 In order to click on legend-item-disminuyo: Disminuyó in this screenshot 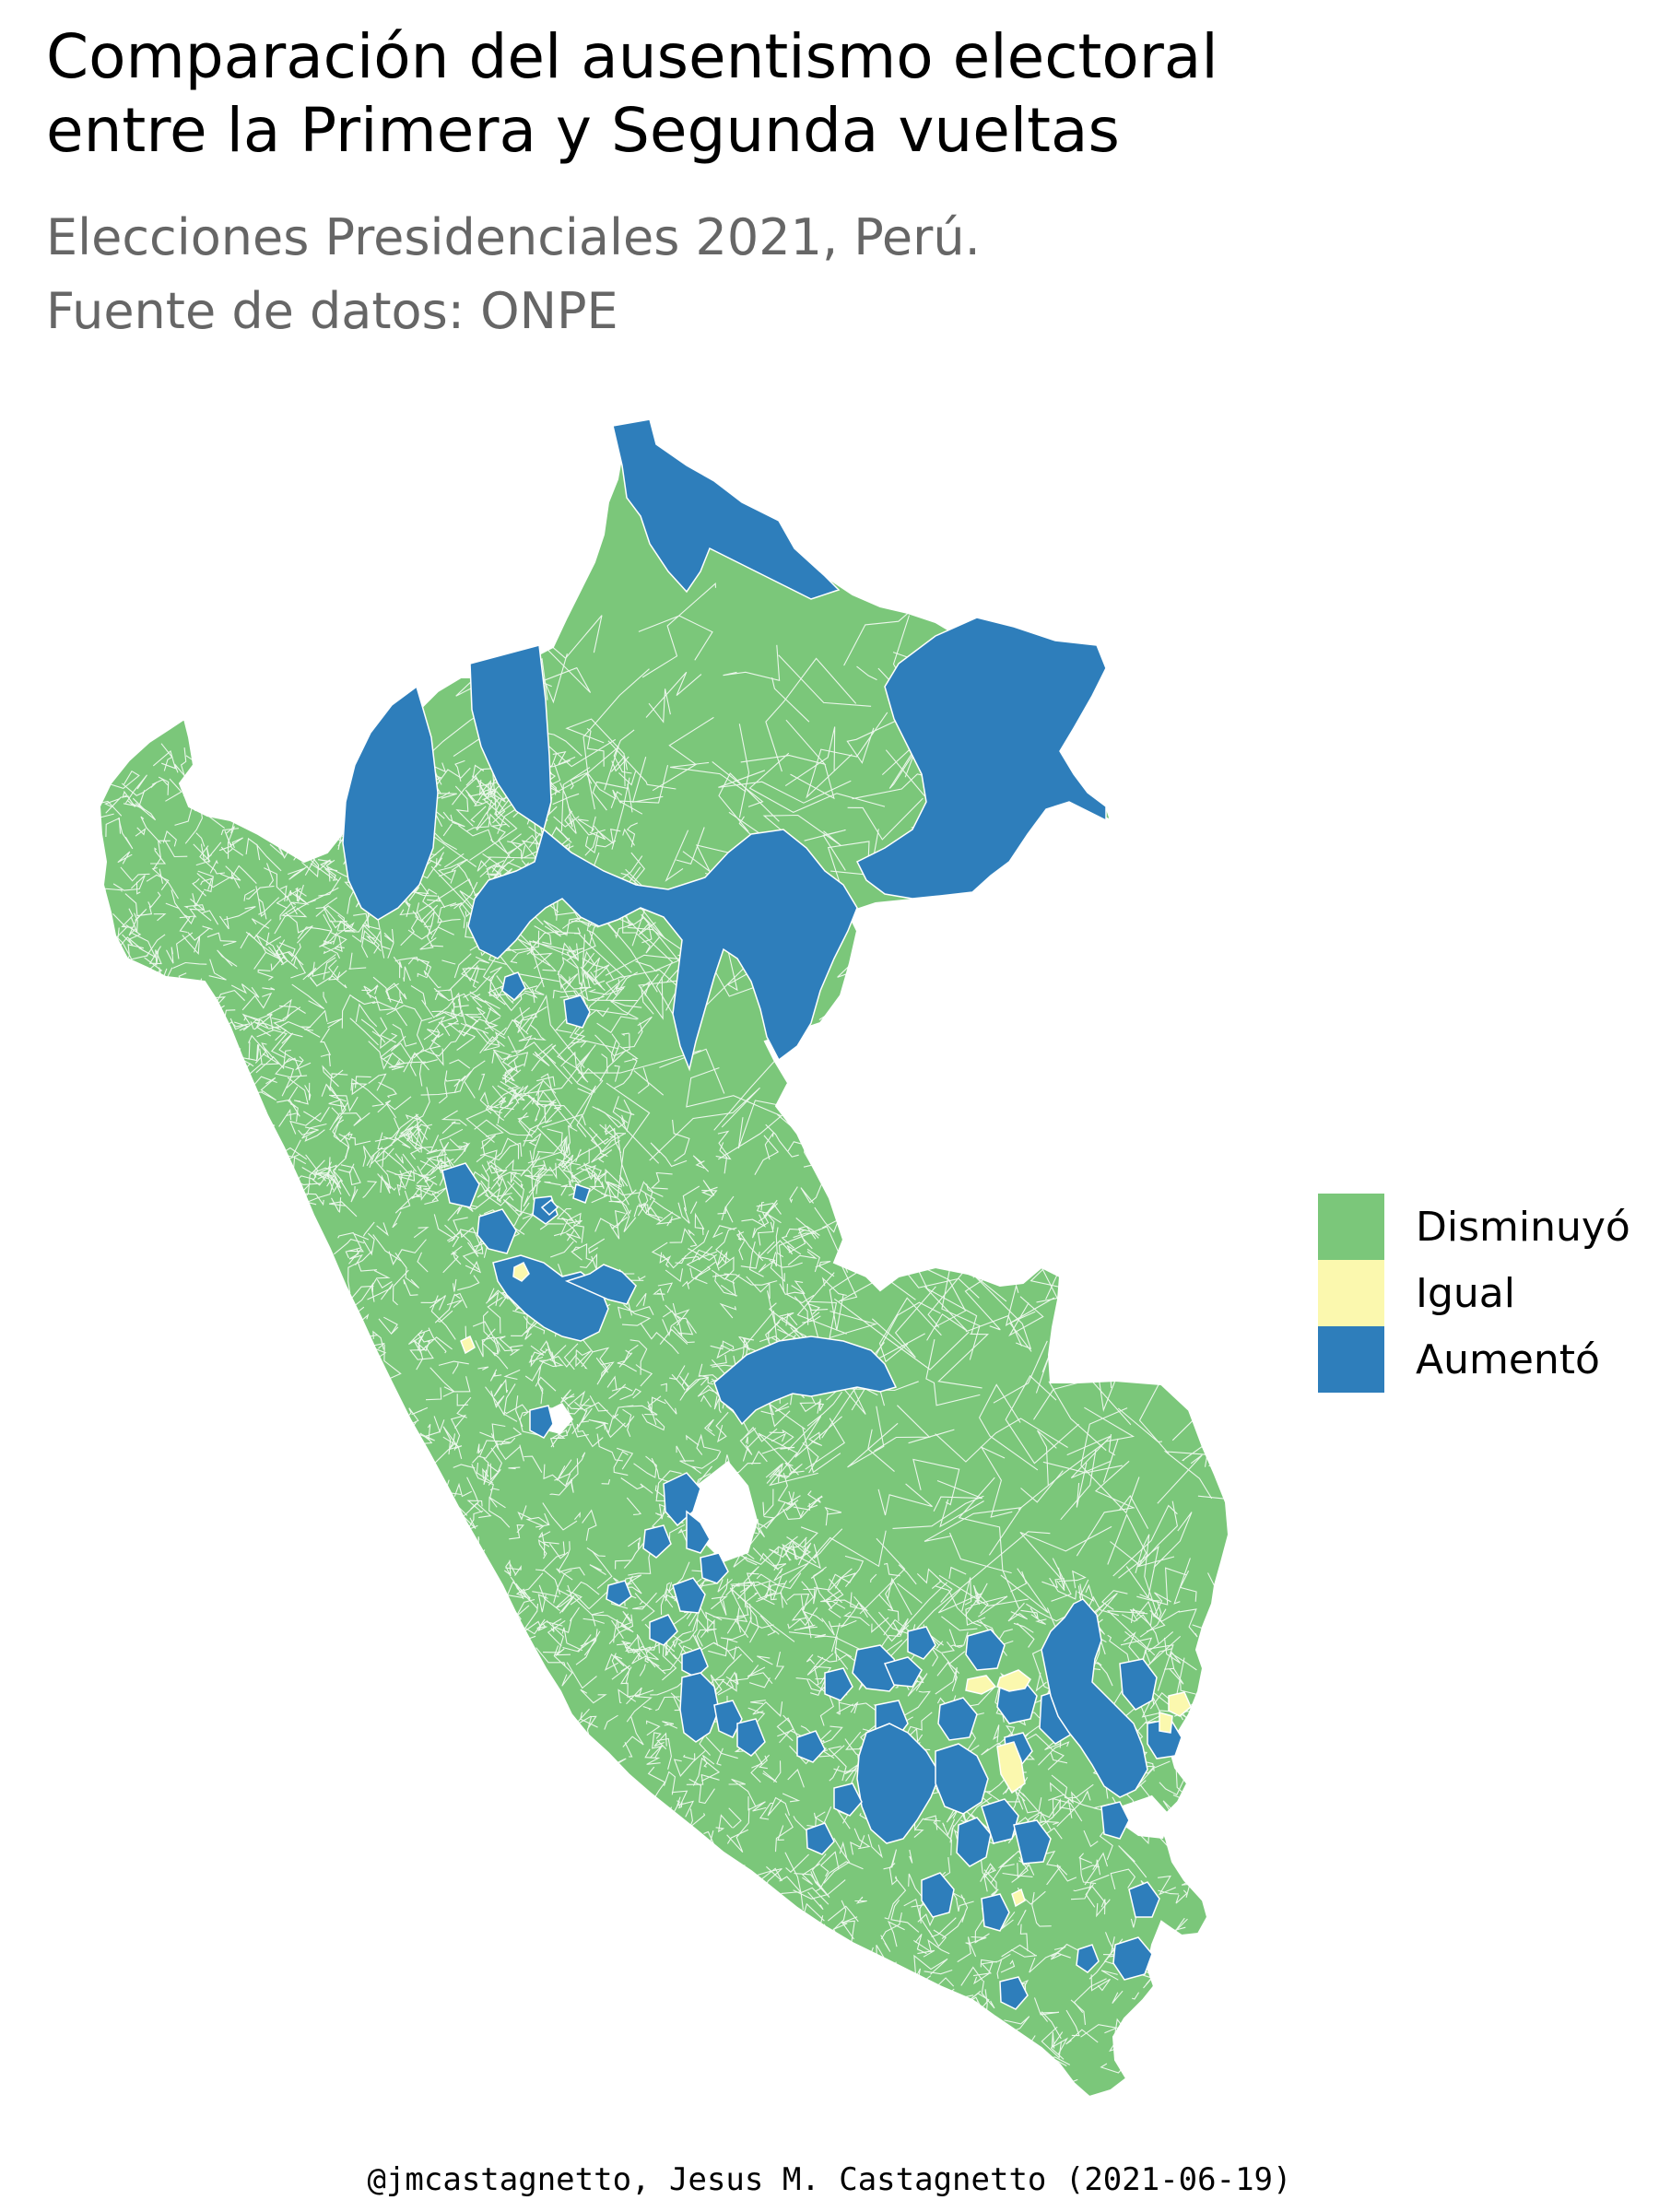, I will do `click(1484, 1227)`.